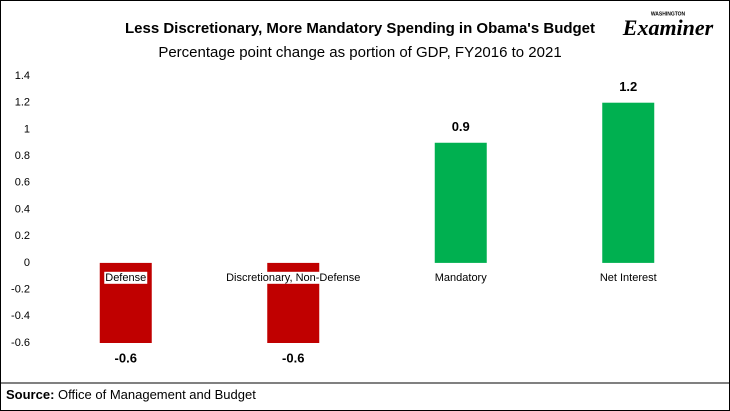 The image size is (730, 411). I want to click on x-tick-label: Mandatory, so click(461, 278).